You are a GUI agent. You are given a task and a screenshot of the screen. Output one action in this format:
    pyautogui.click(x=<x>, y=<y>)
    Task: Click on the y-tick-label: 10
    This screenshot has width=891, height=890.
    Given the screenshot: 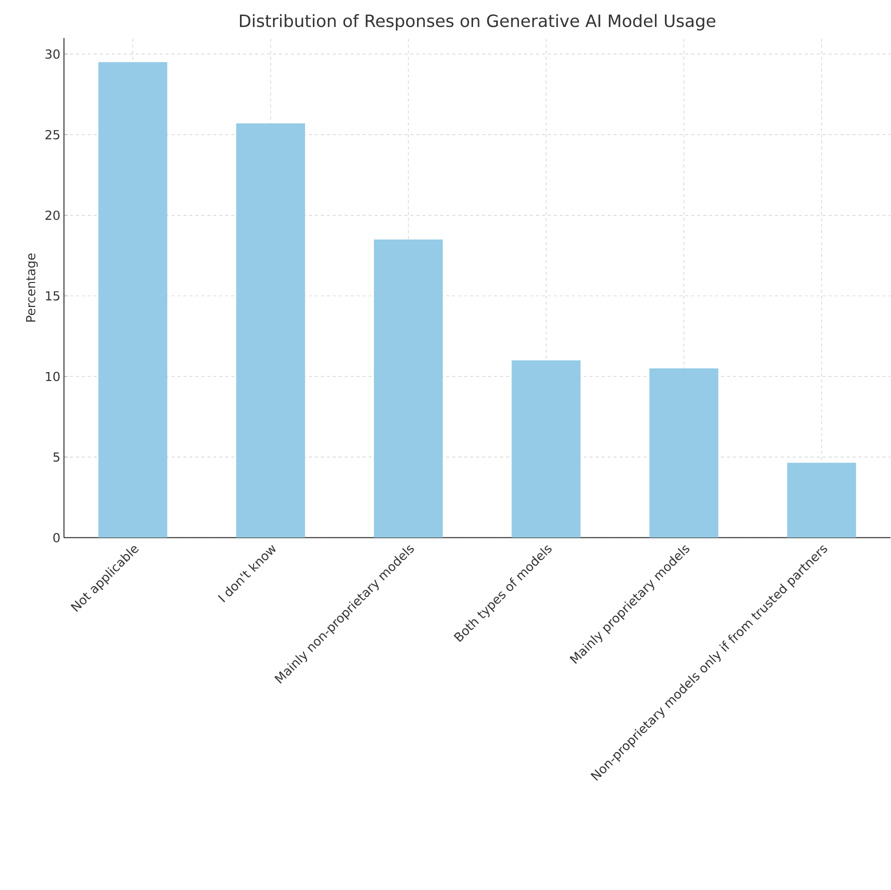 What is the action you would take?
    pyautogui.click(x=53, y=376)
    